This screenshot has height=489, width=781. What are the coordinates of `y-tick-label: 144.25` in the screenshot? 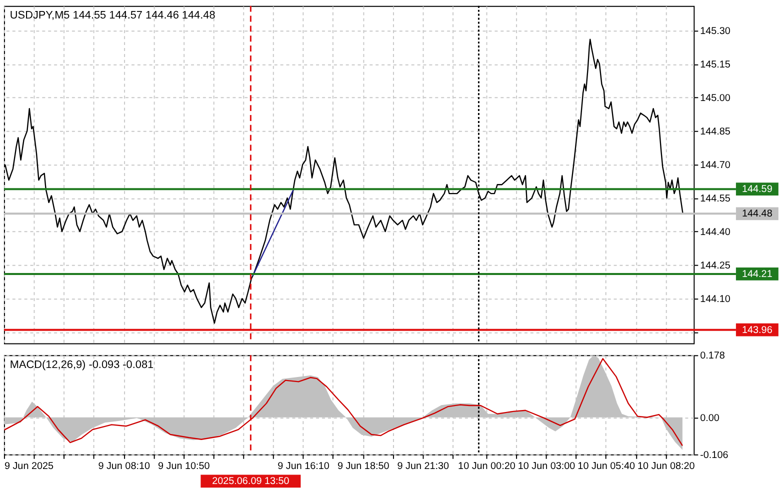 It's located at (715, 266).